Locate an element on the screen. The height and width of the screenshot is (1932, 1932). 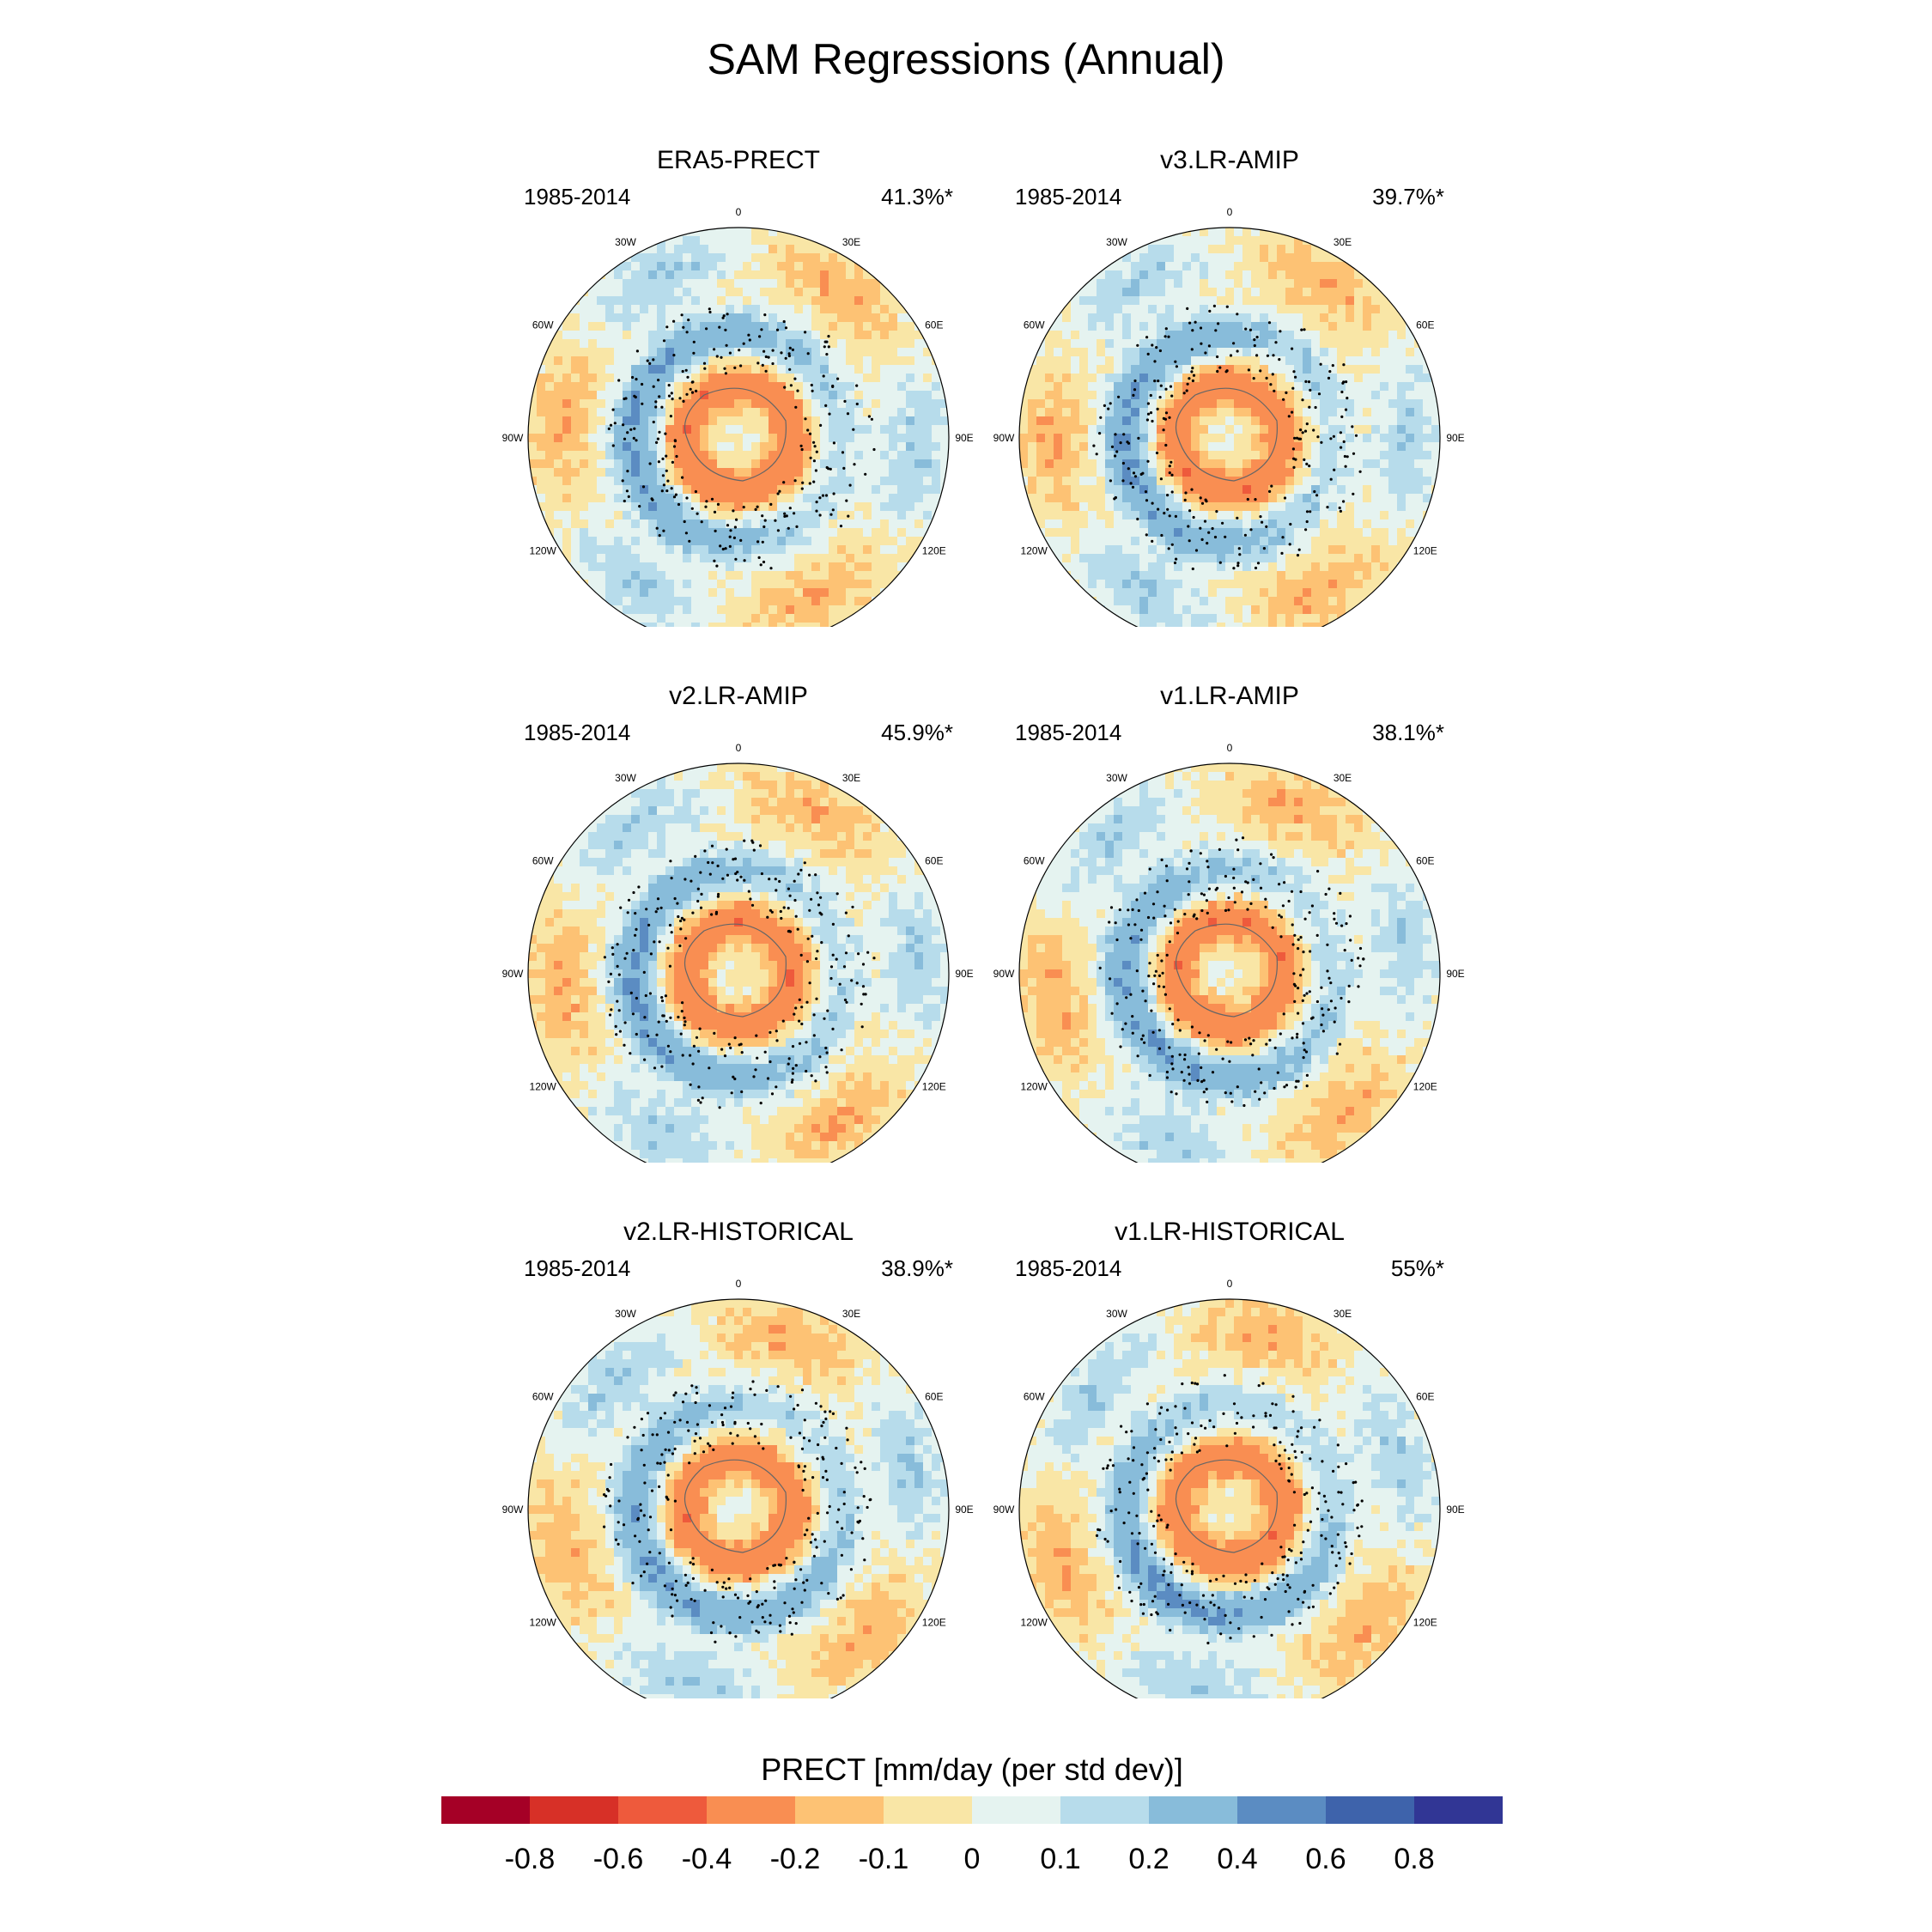
colorbar-svg: -0.8 -0.6 -0.4 -0.2 -0.1 0 0.1 0.2 0.4 0.6 0.8 is located at coordinates (972, 1836).